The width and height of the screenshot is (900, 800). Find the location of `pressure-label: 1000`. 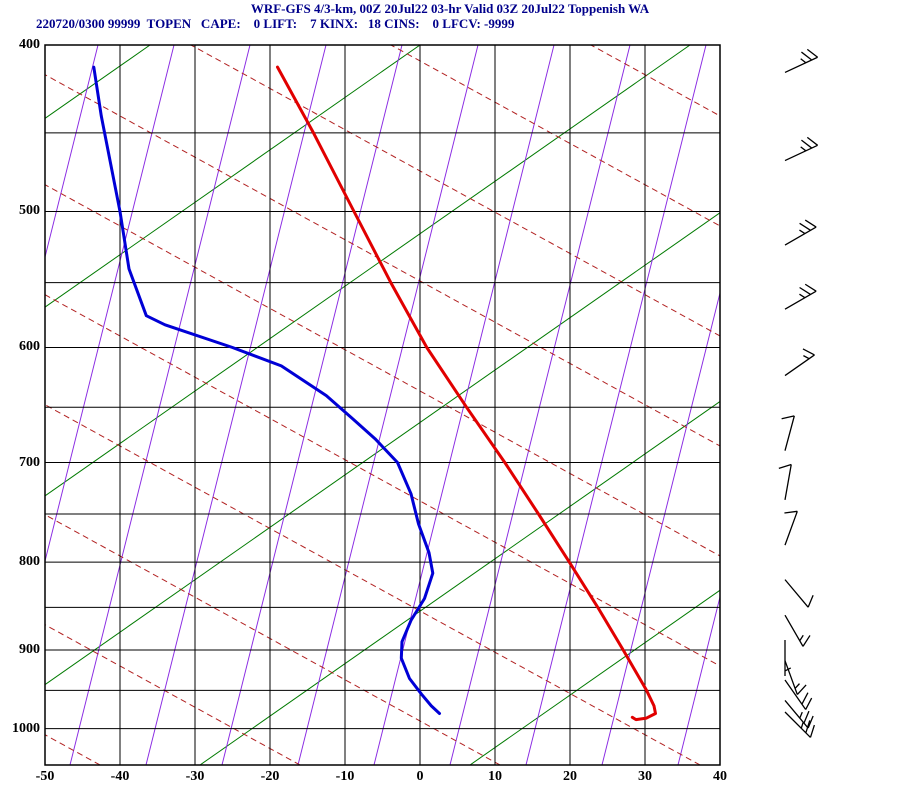

pressure-label: 1000 is located at coordinates (26, 728).